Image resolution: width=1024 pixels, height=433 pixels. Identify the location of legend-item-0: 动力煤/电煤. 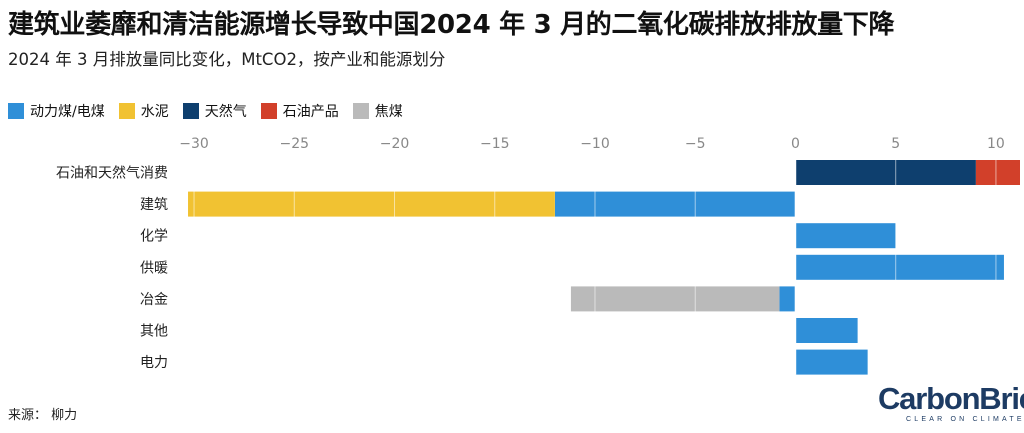
(56, 111).